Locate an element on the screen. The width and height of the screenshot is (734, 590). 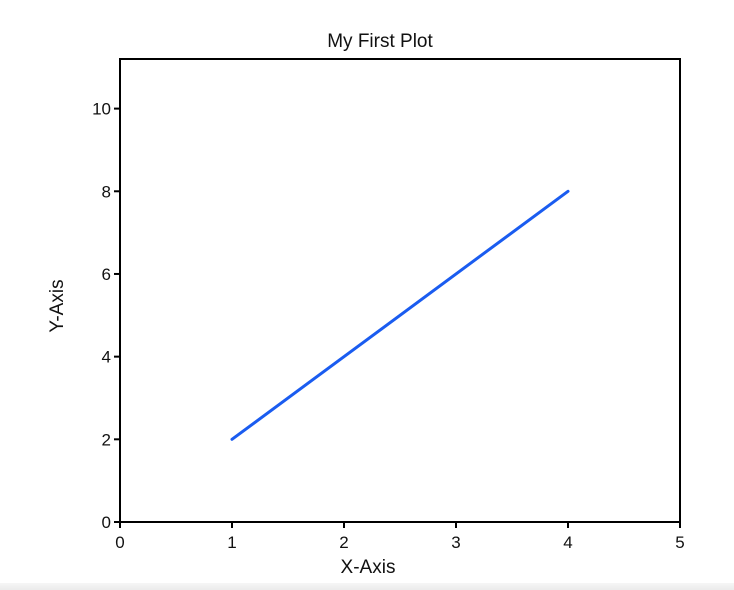
x-axis-label: X-Axis is located at coordinates (368, 567).